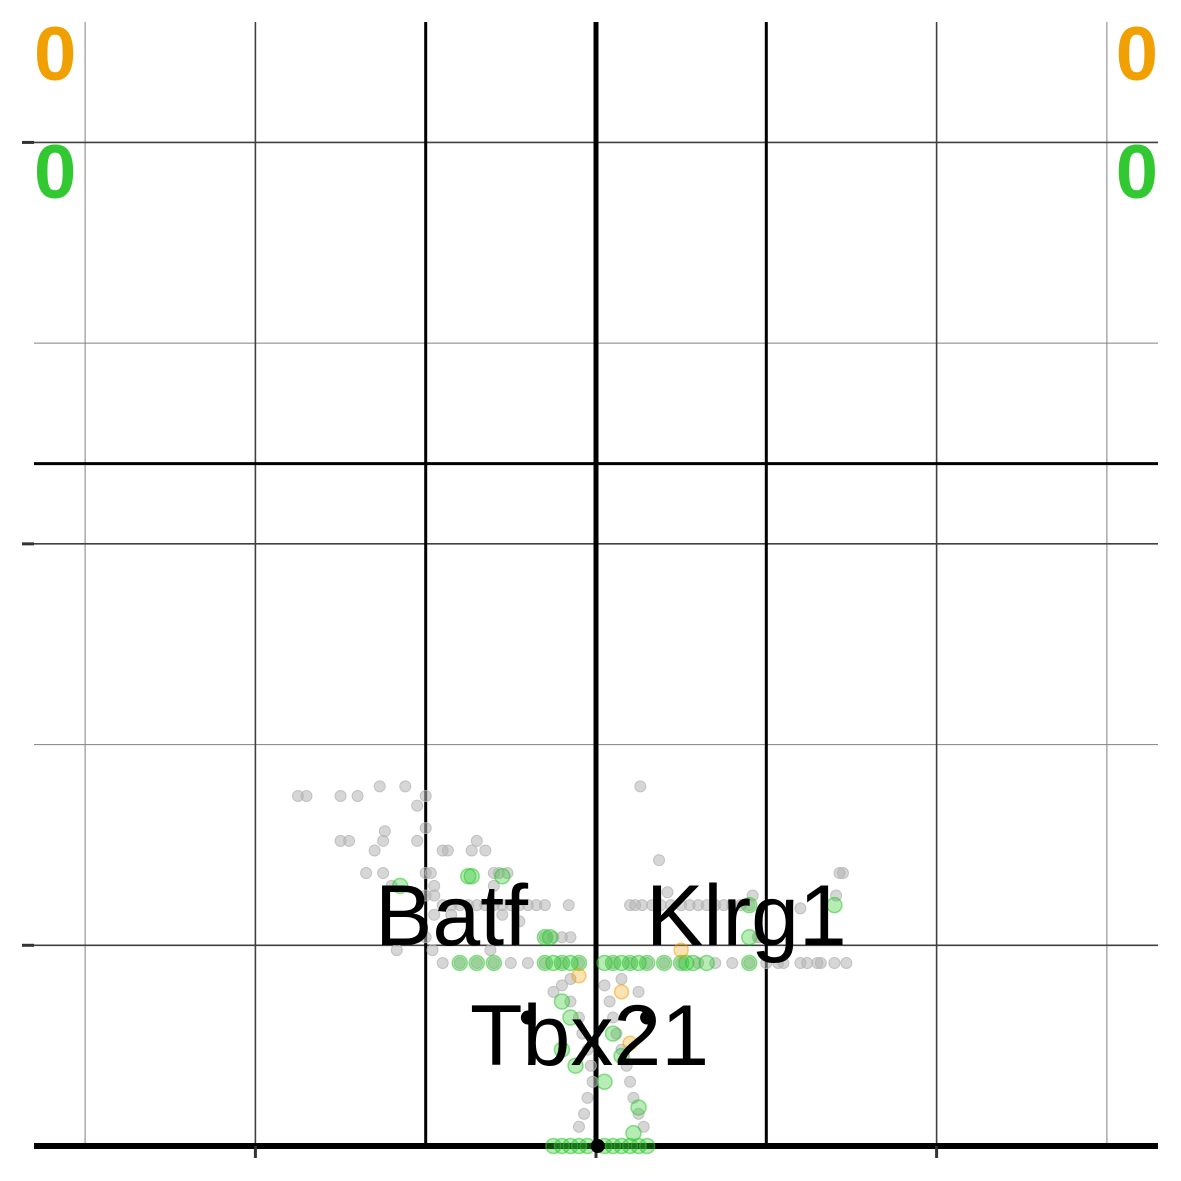 The image size is (1181, 1181). What do you see at coordinates (1137, 54) in the screenshot?
I see `count-up-top-right: 0` at bounding box center [1137, 54].